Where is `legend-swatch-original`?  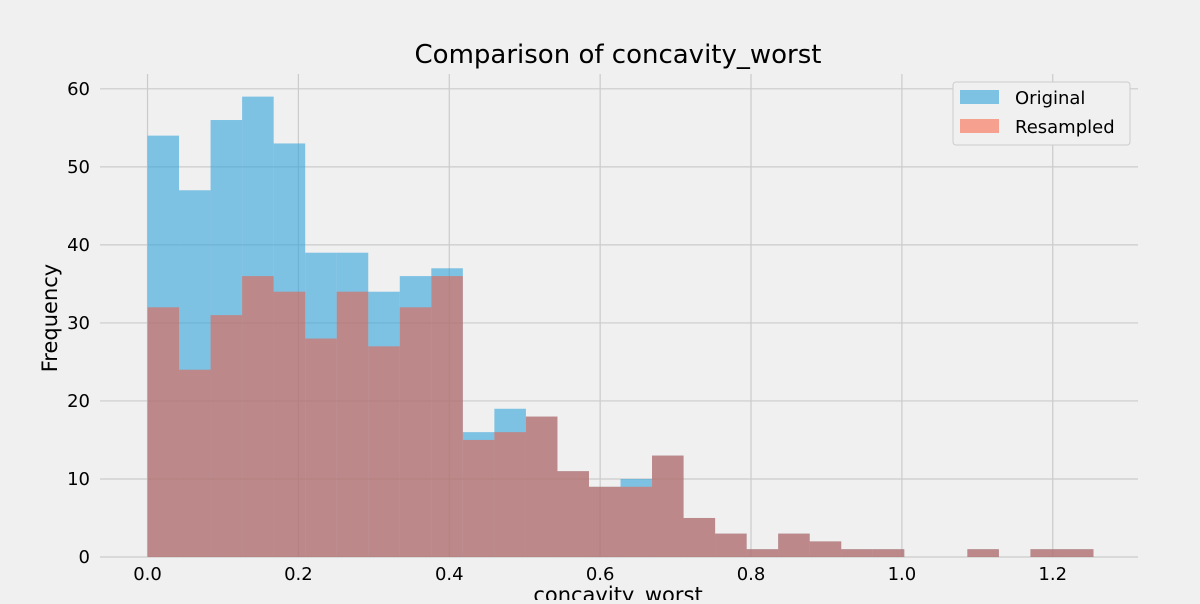
legend-swatch-original is located at coordinates (979, 97).